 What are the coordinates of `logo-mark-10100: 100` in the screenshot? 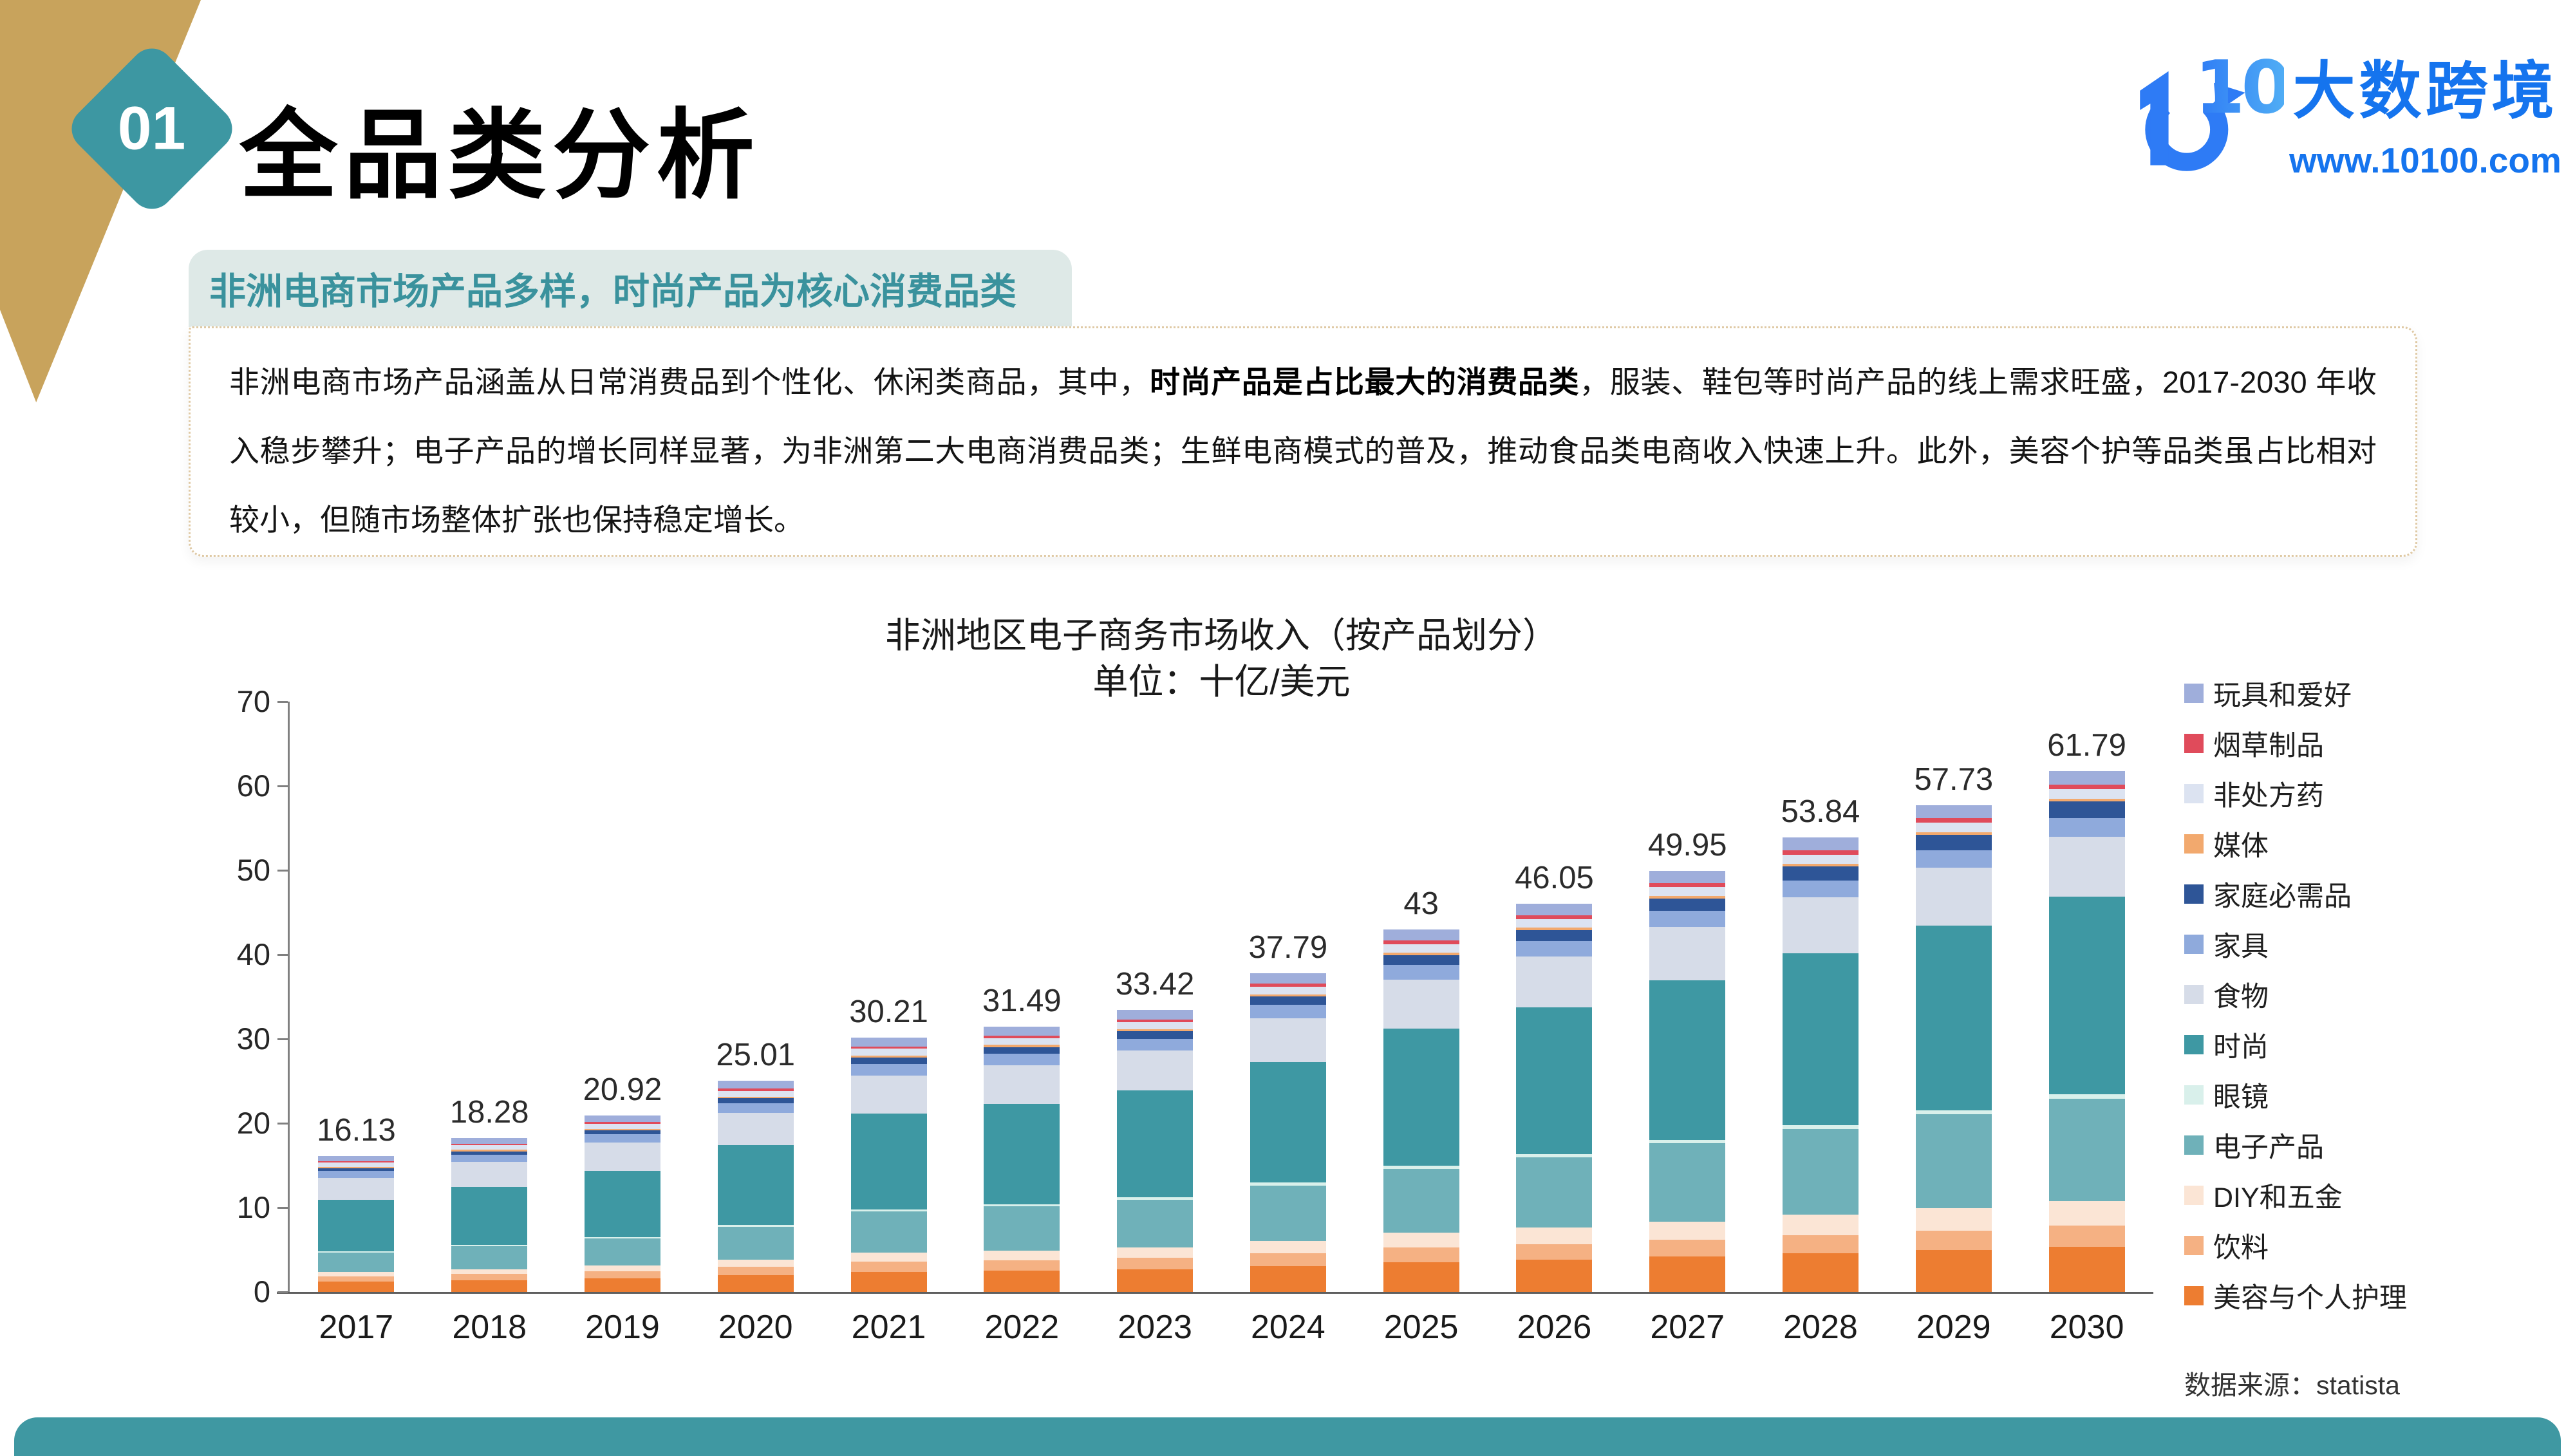 It's located at (2212, 108).